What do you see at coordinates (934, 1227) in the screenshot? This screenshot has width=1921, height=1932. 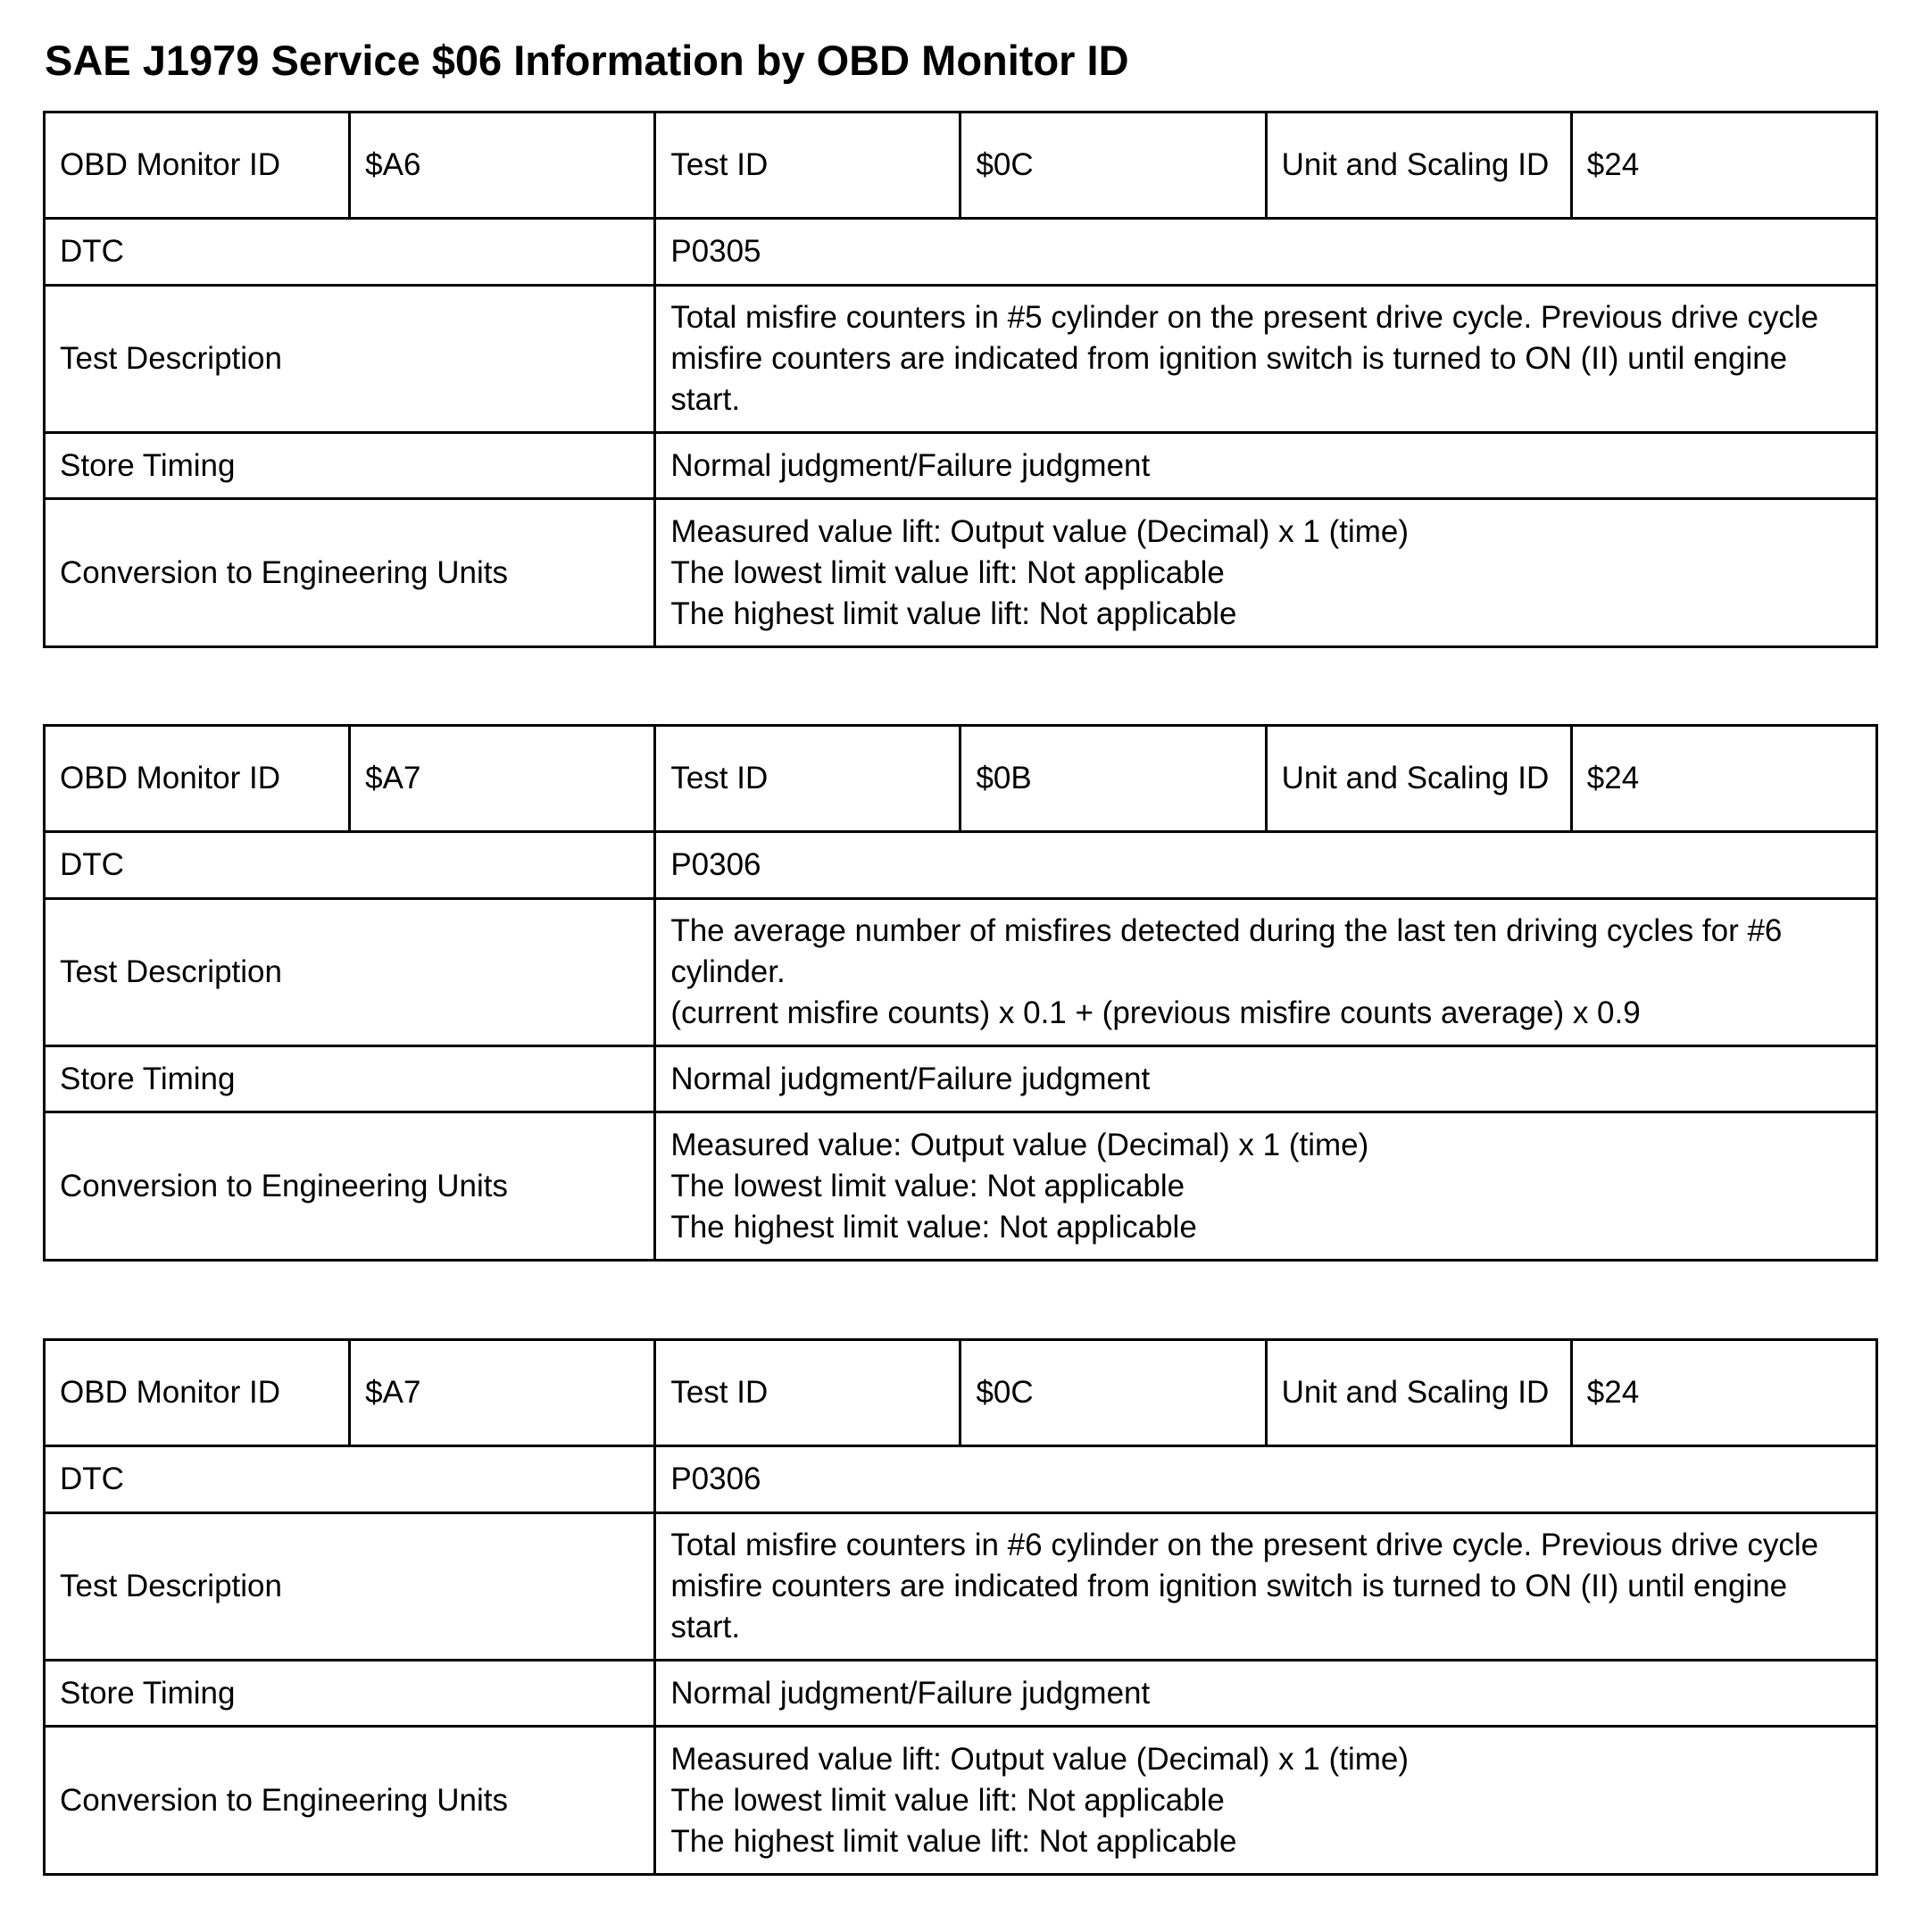 I see `conversion-line: The highest limit value: Not applicable` at bounding box center [934, 1227].